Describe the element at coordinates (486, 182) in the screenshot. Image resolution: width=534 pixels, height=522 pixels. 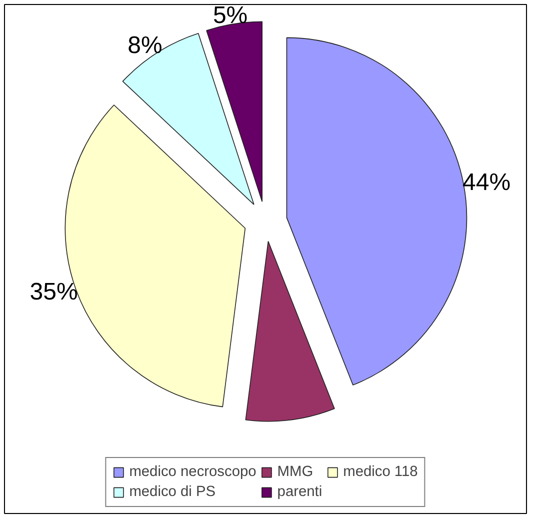
I see `data-label: 44%` at that location.